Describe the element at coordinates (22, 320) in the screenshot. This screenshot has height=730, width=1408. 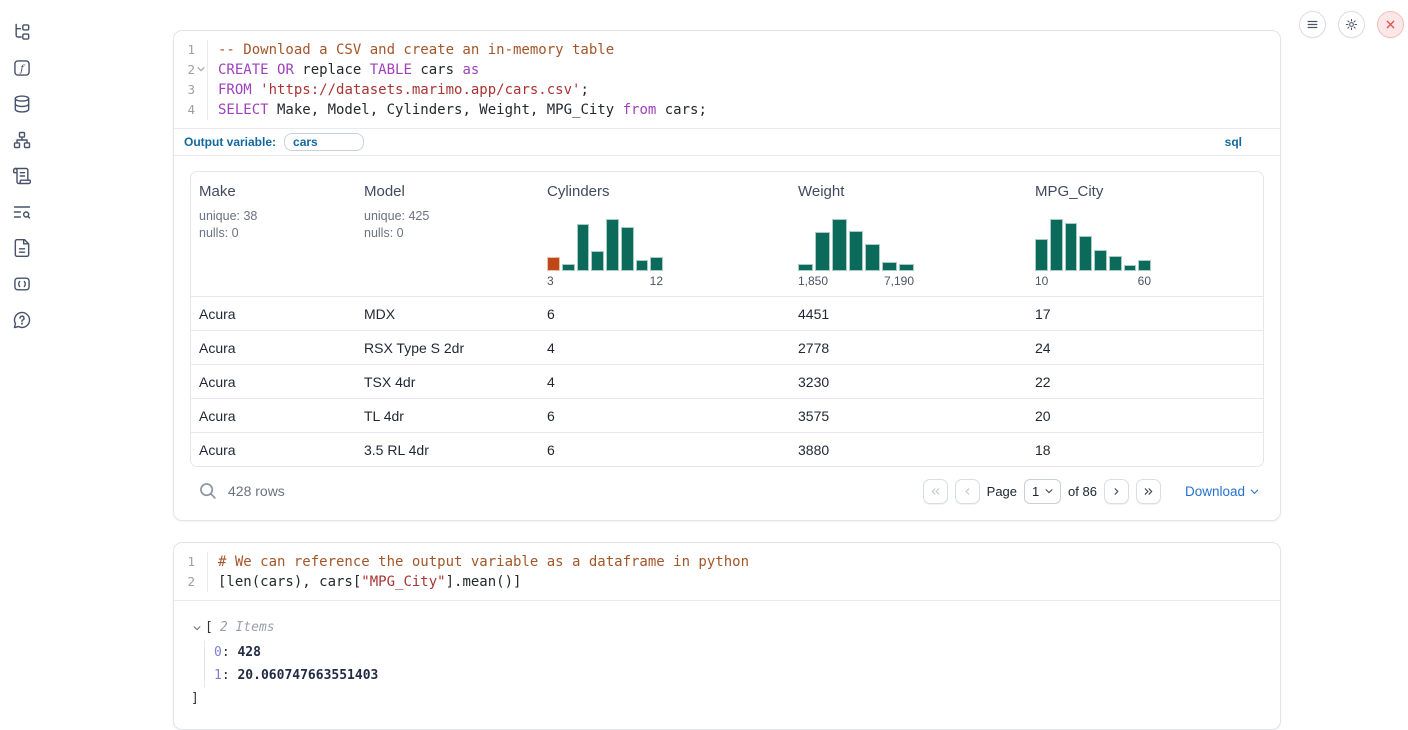
I see `help-icon` at that location.